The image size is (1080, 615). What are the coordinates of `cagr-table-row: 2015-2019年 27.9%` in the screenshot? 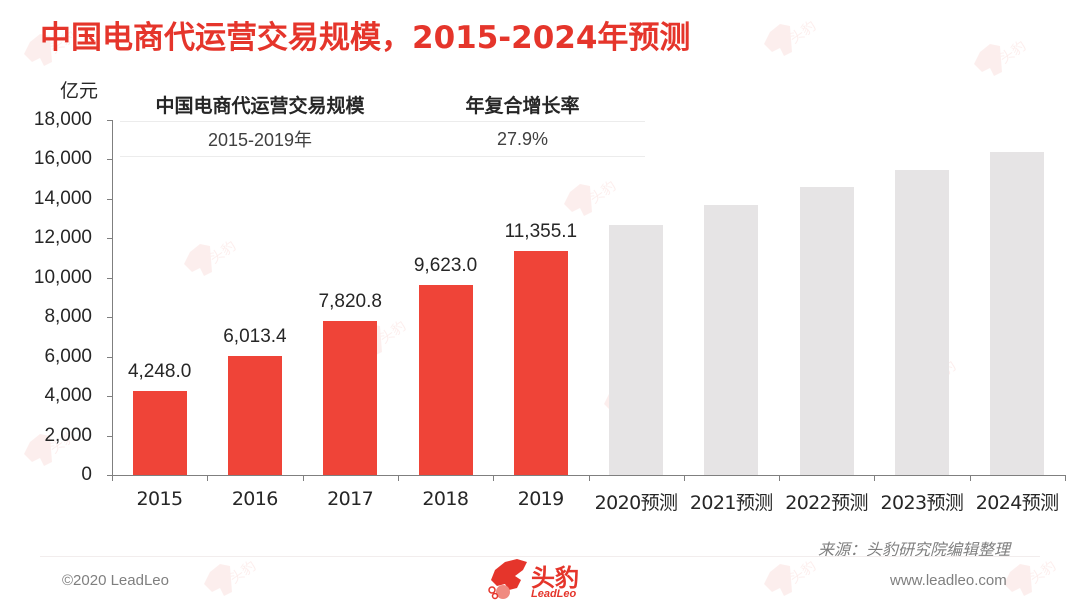 It's located at (382, 139).